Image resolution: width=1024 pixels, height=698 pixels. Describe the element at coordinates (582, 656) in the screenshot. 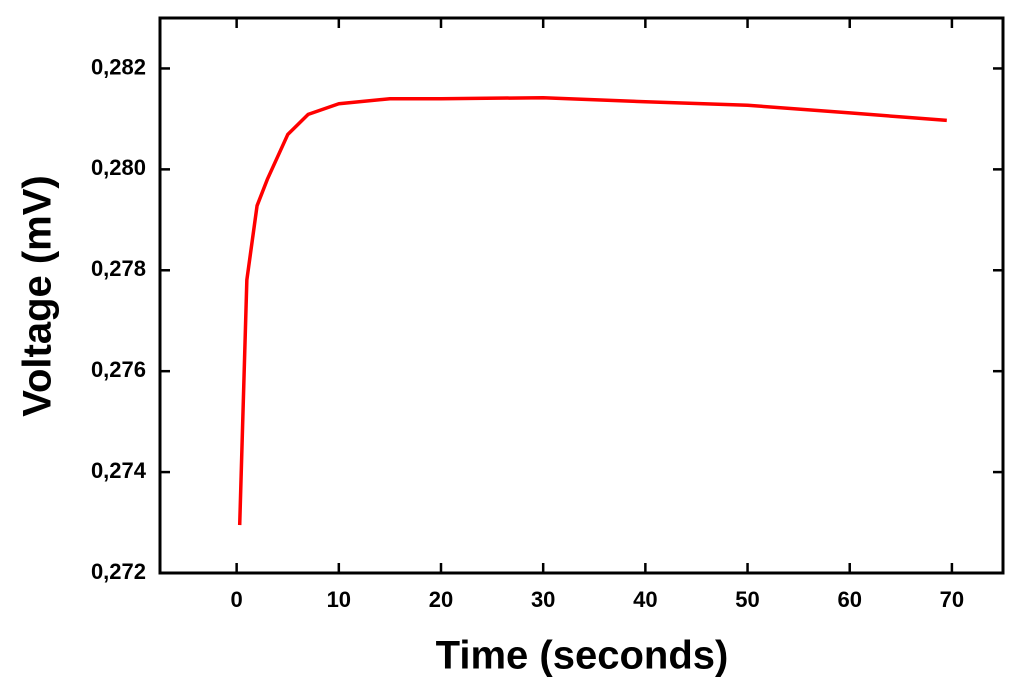

I see `x-axis-title: Time (seconds)` at that location.